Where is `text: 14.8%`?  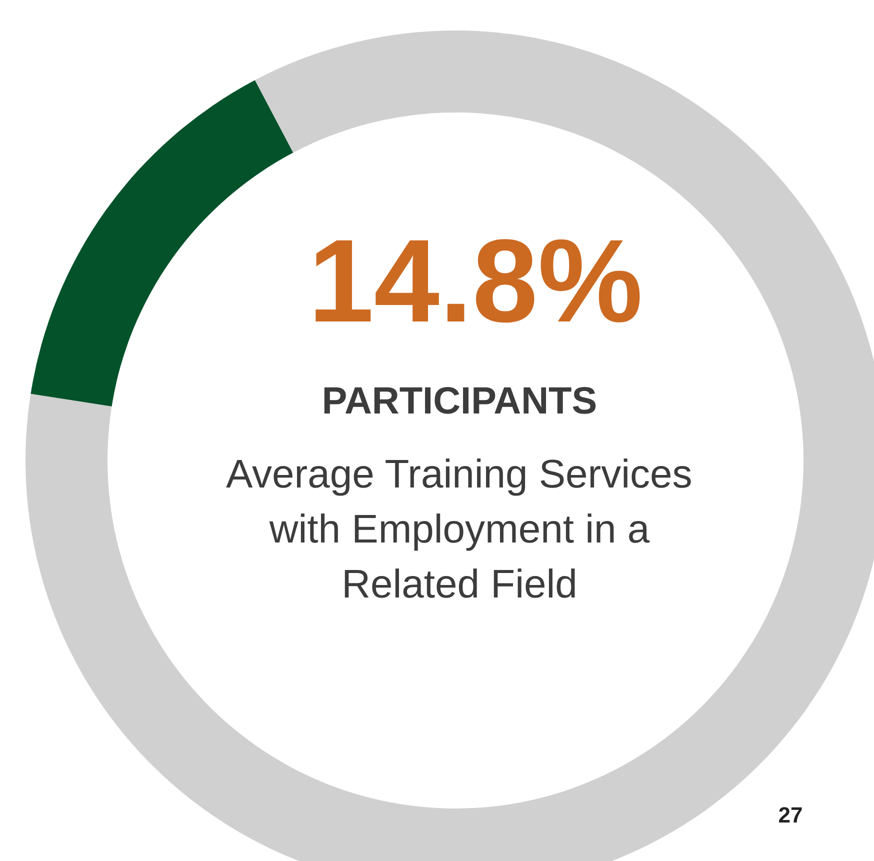 text: 14.8% is located at coordinates (475, 282).